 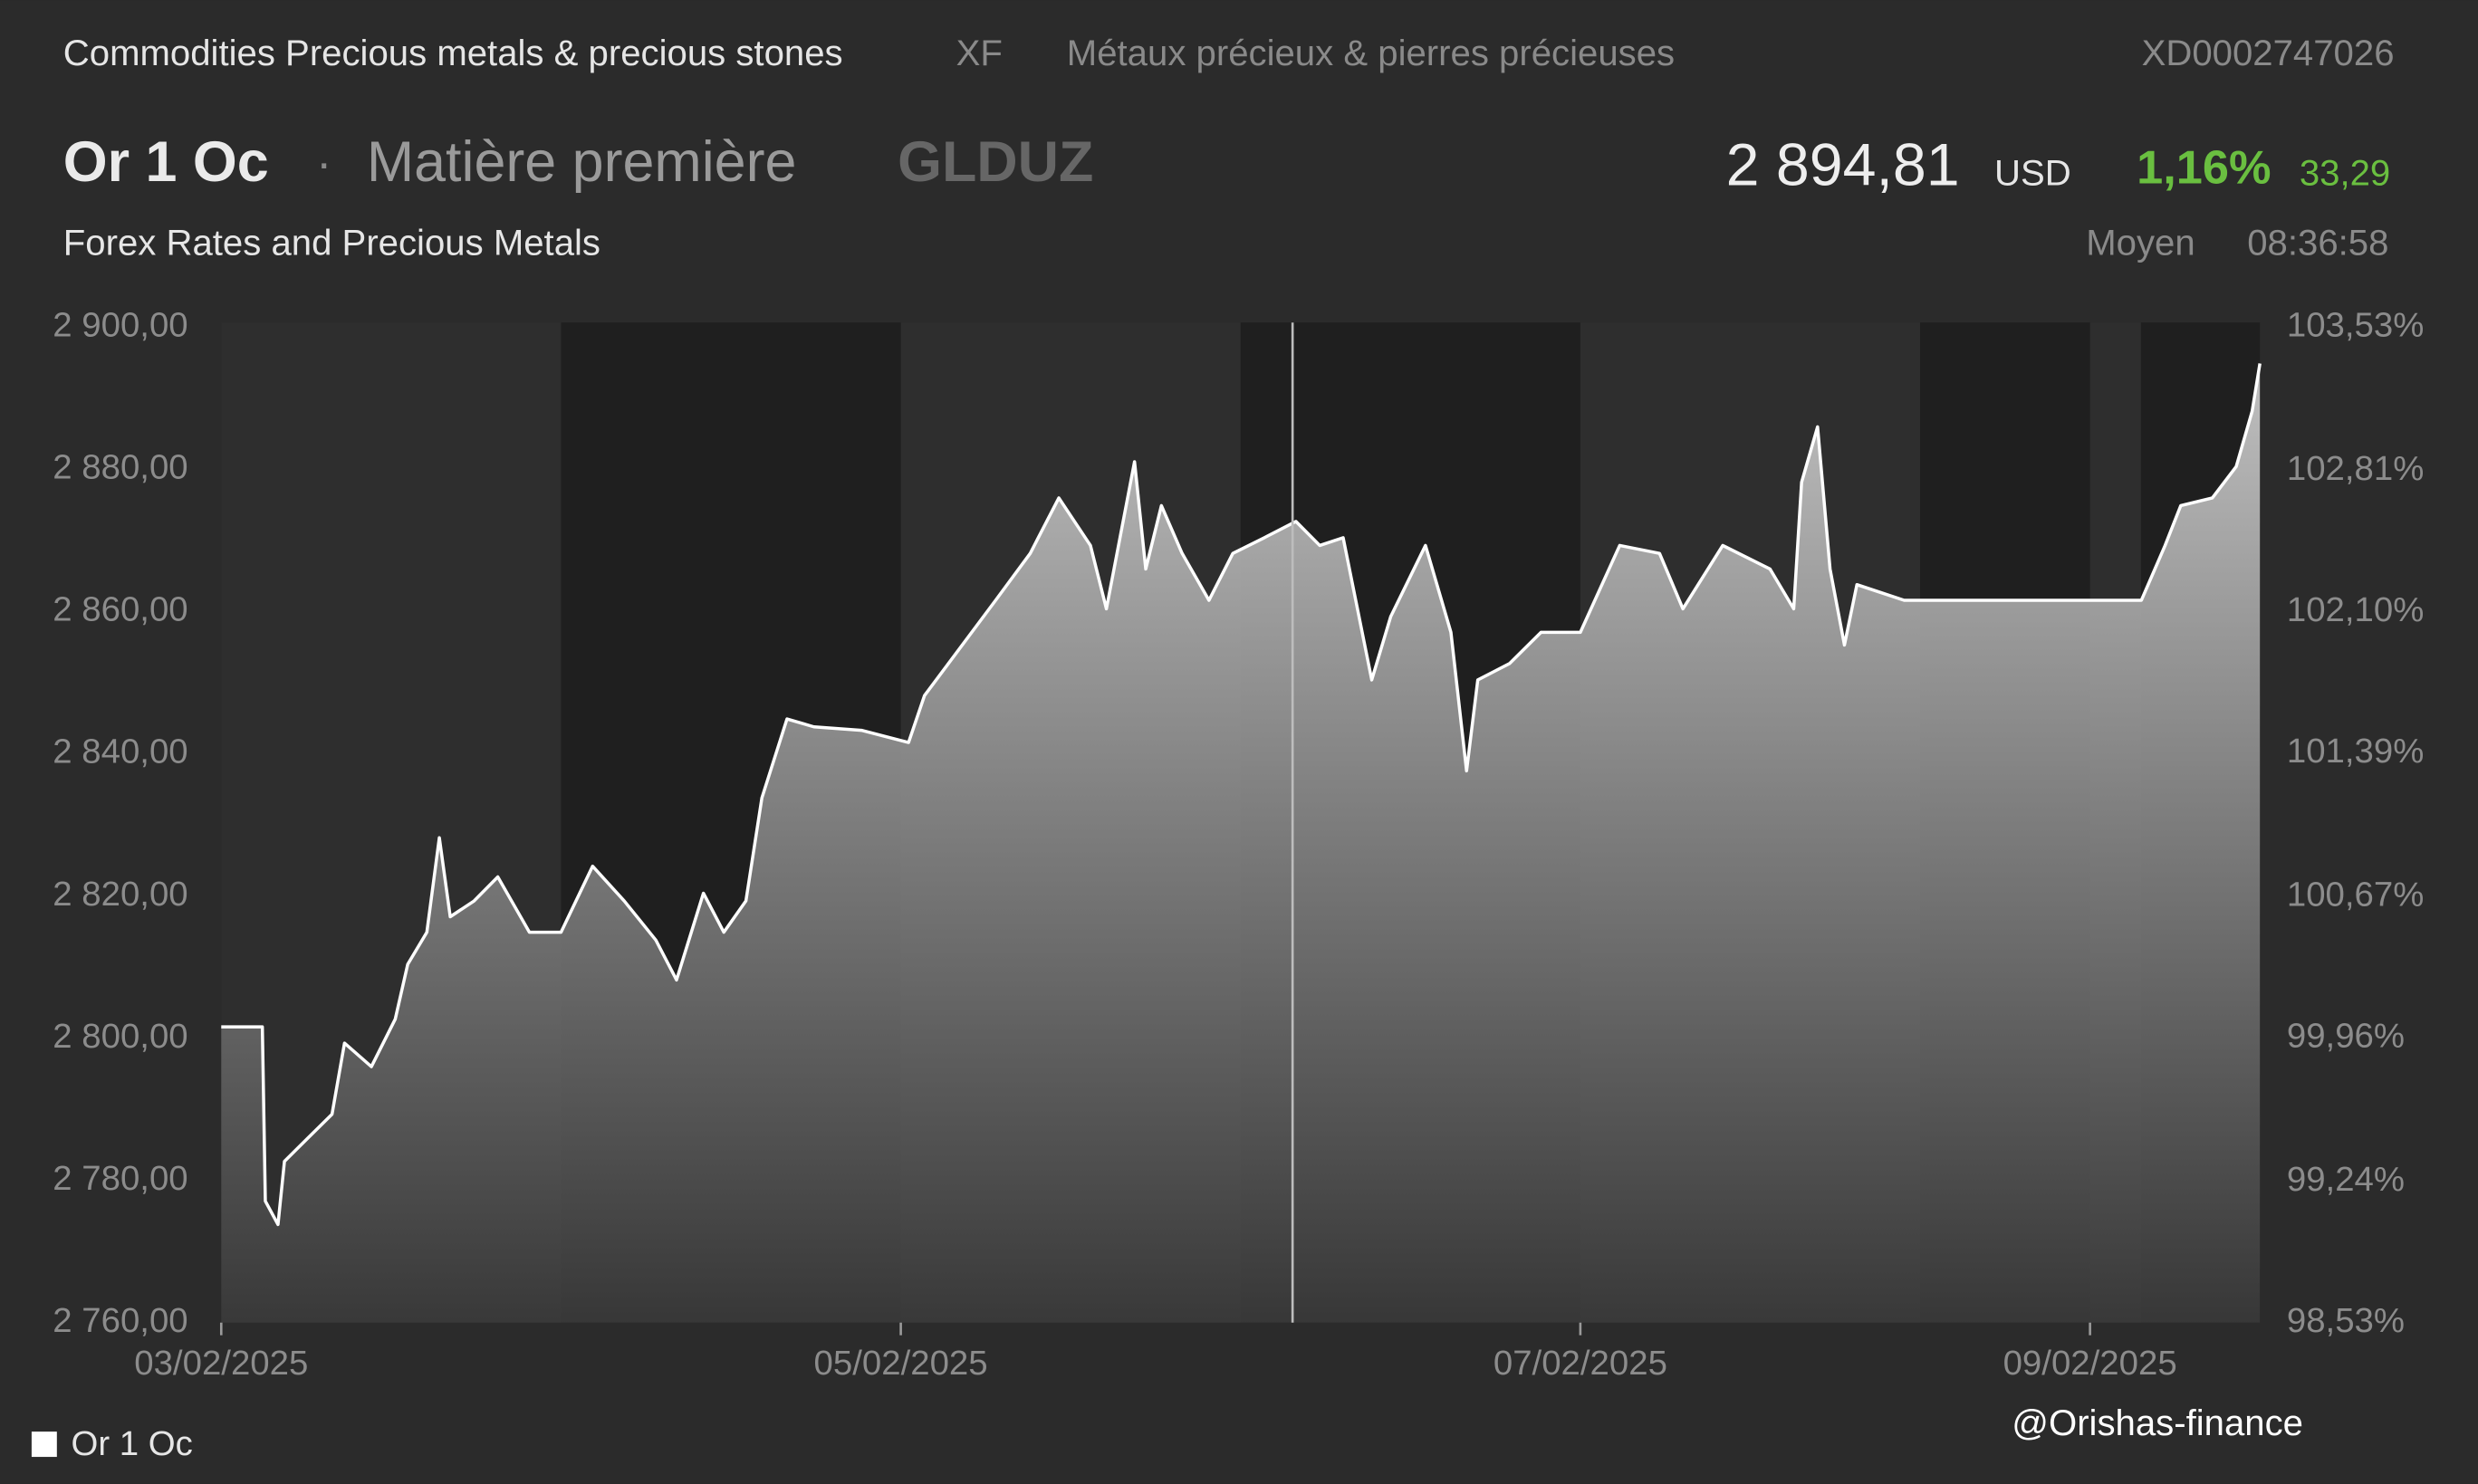 I want to click on y-tick-label: 2 800,00, so click(x=120, y=1036).